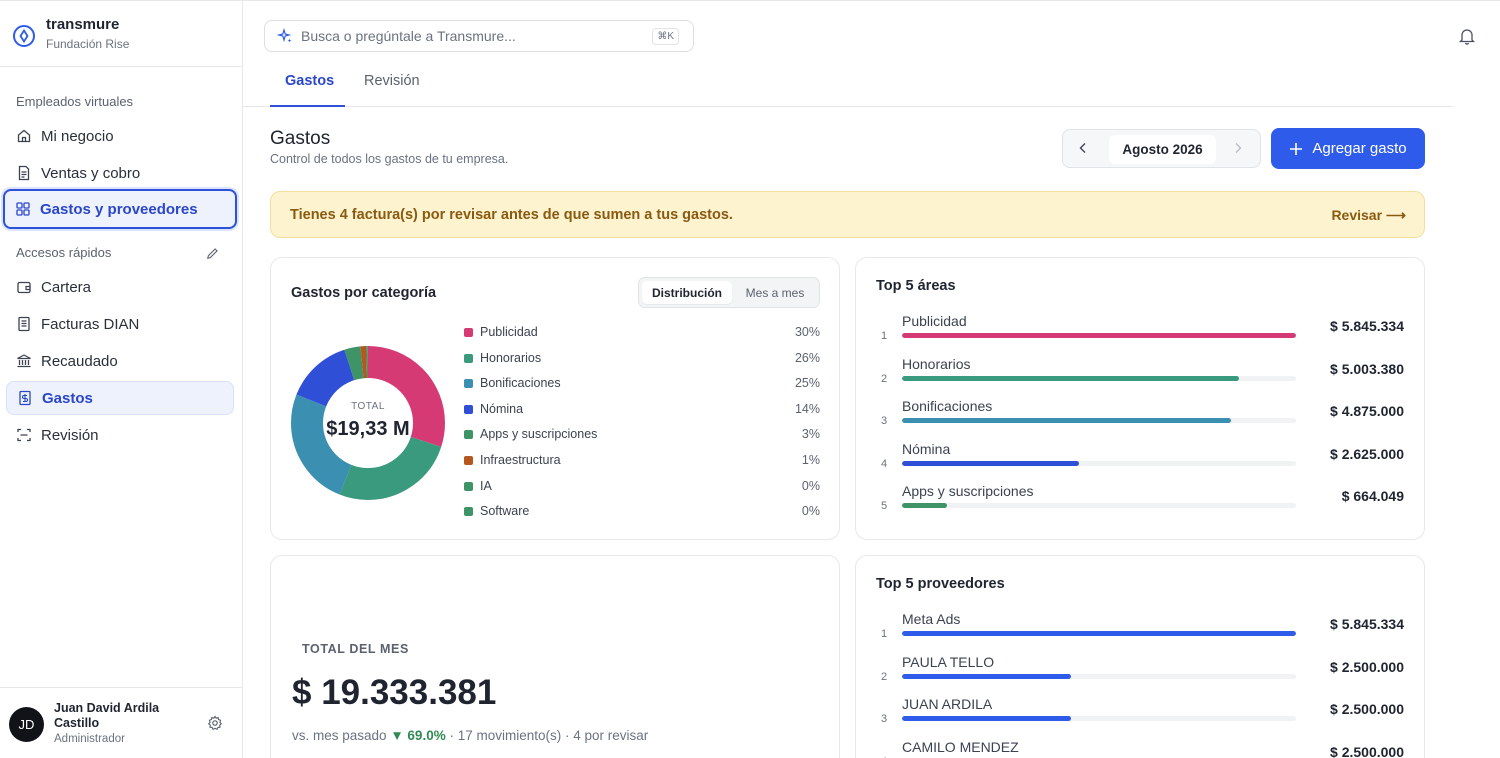 The height and width of the screenshot is (758, 1500). What do you see at coordinates (642, 512) in the screenshot?
I see `legend-item: Software 0%` at bounding box center [642, 512].